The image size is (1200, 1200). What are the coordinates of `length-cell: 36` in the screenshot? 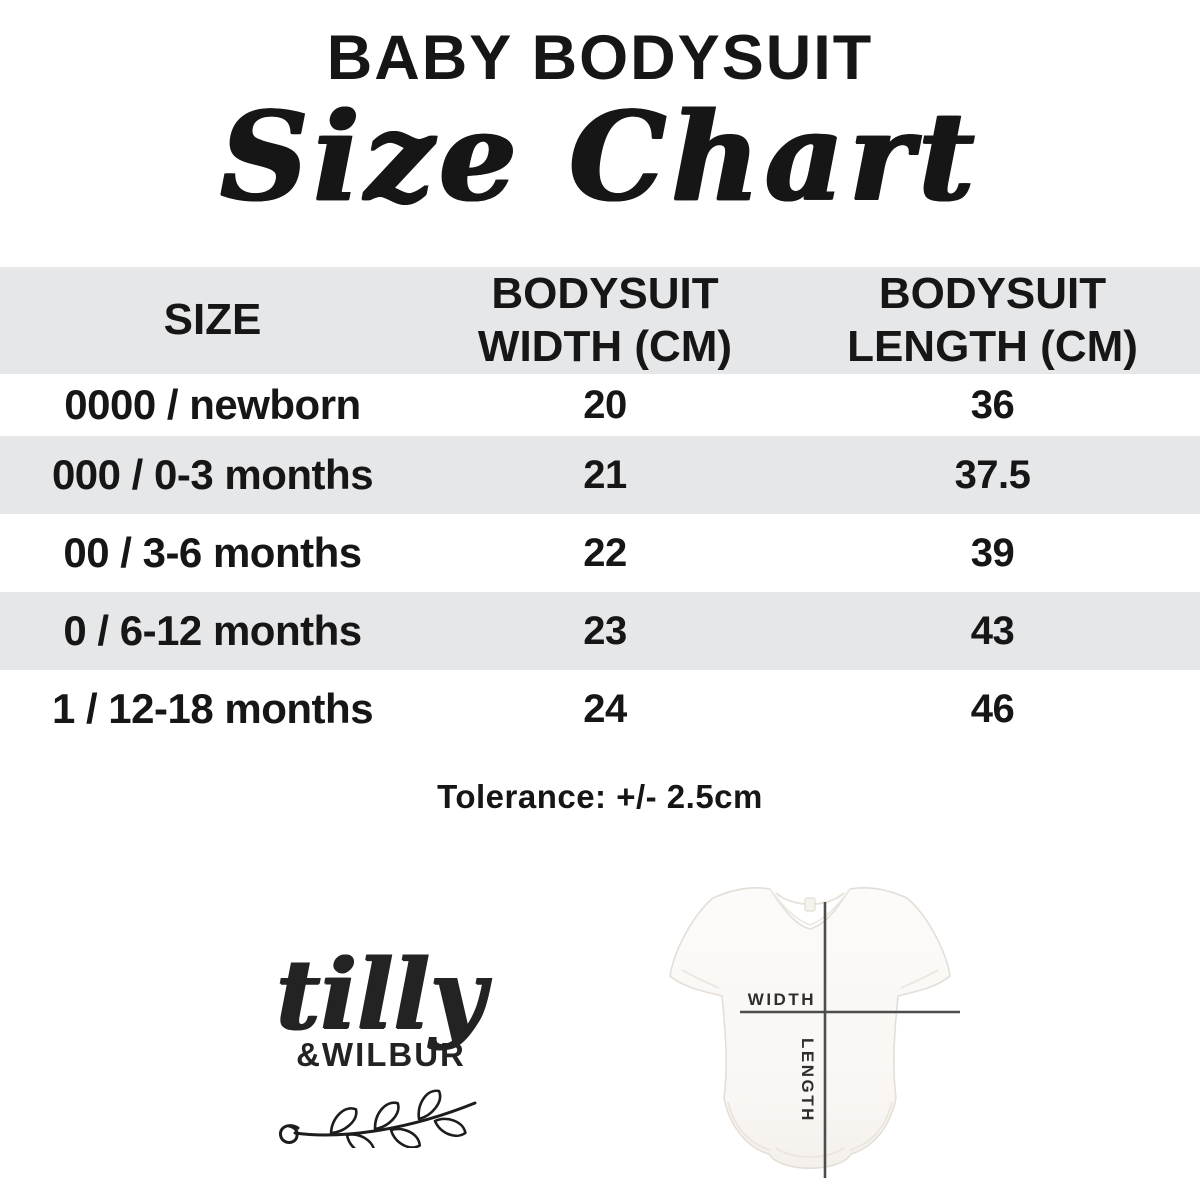 It's located at (992, 404).